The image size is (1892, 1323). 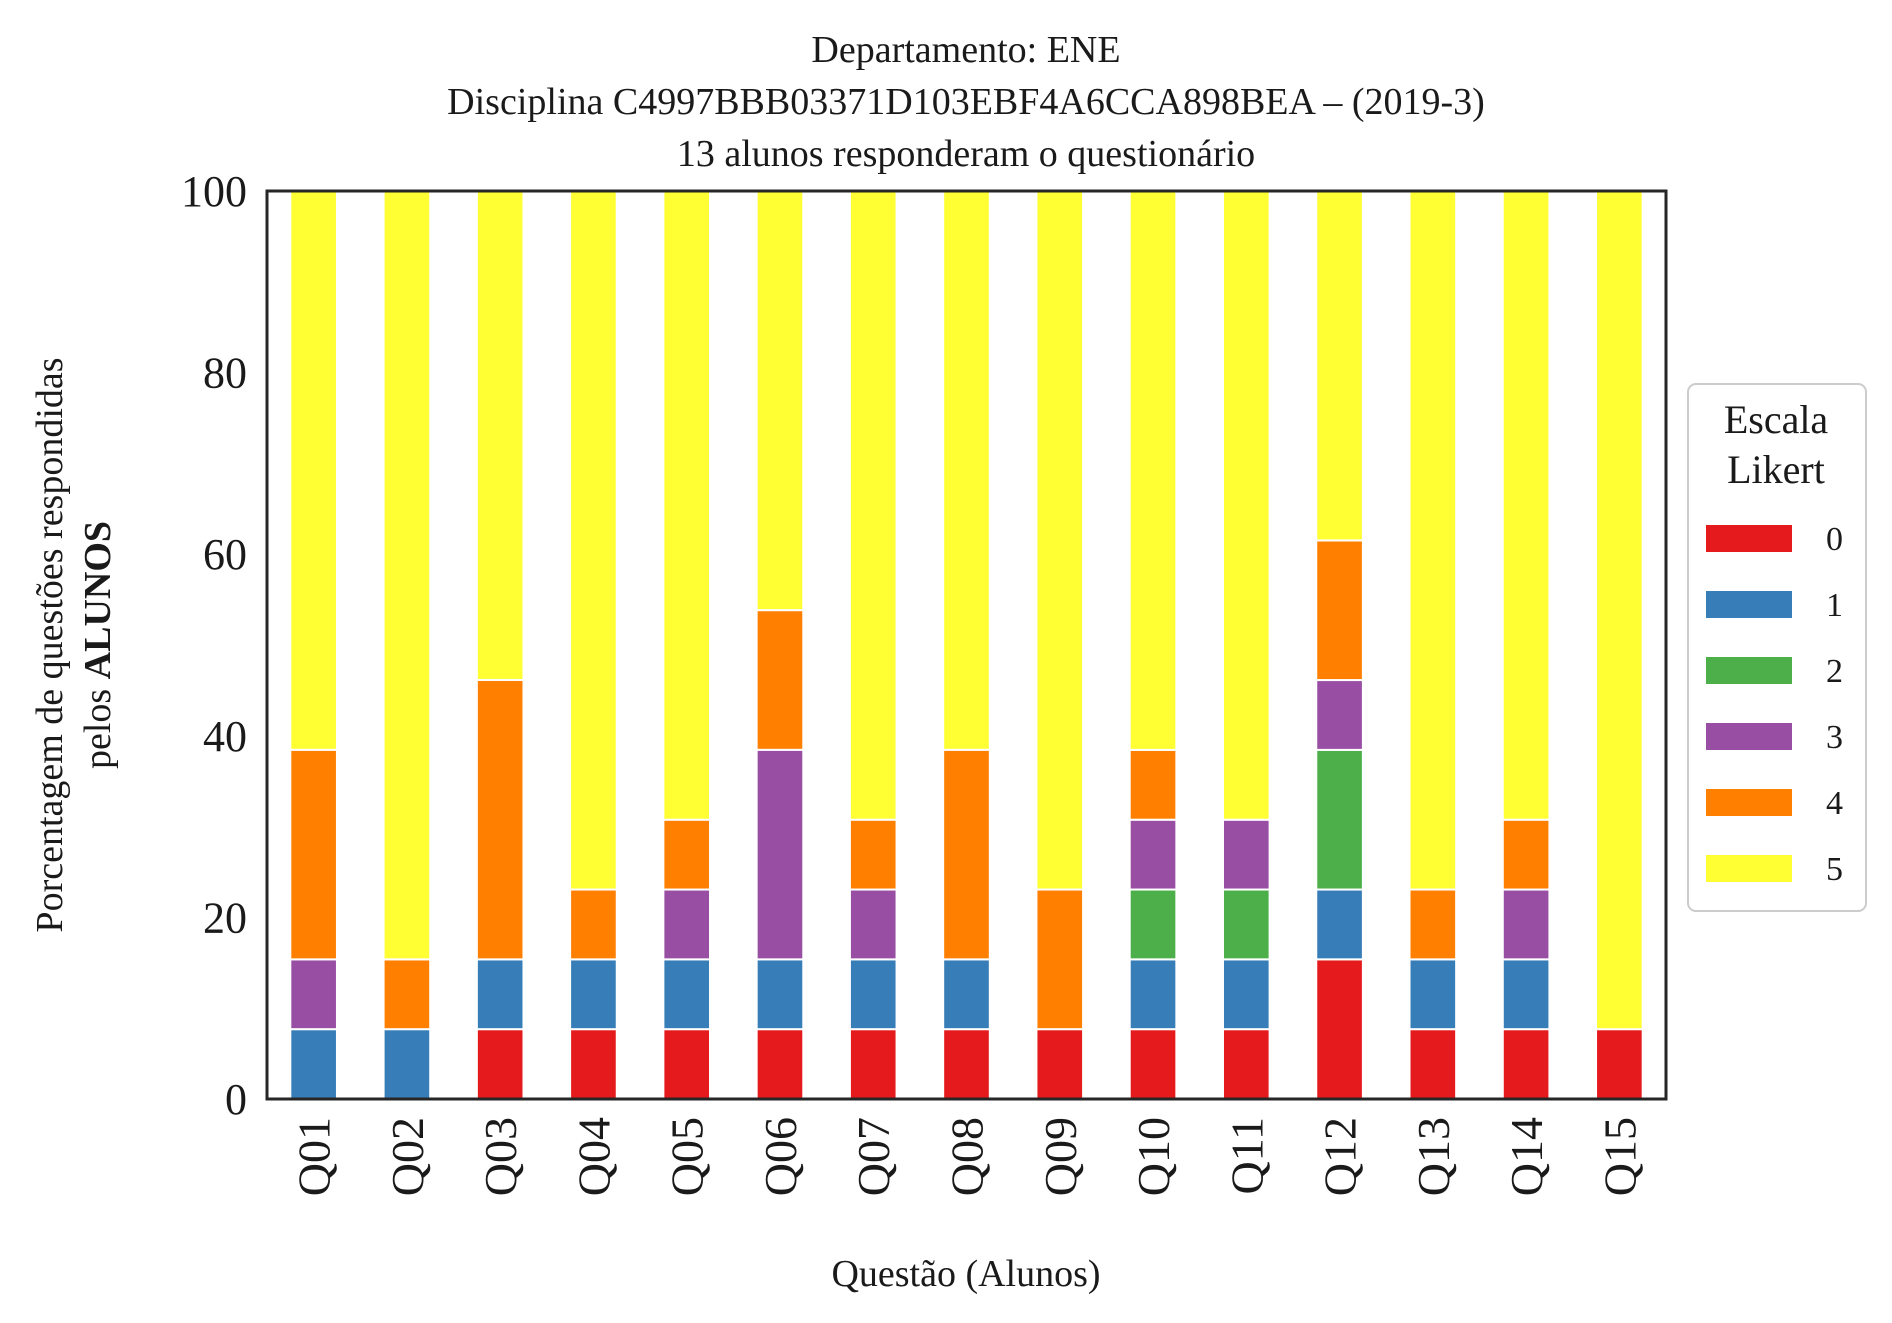 I want to click on x-tick-label: Q11, so click(x=1246, y=1156).